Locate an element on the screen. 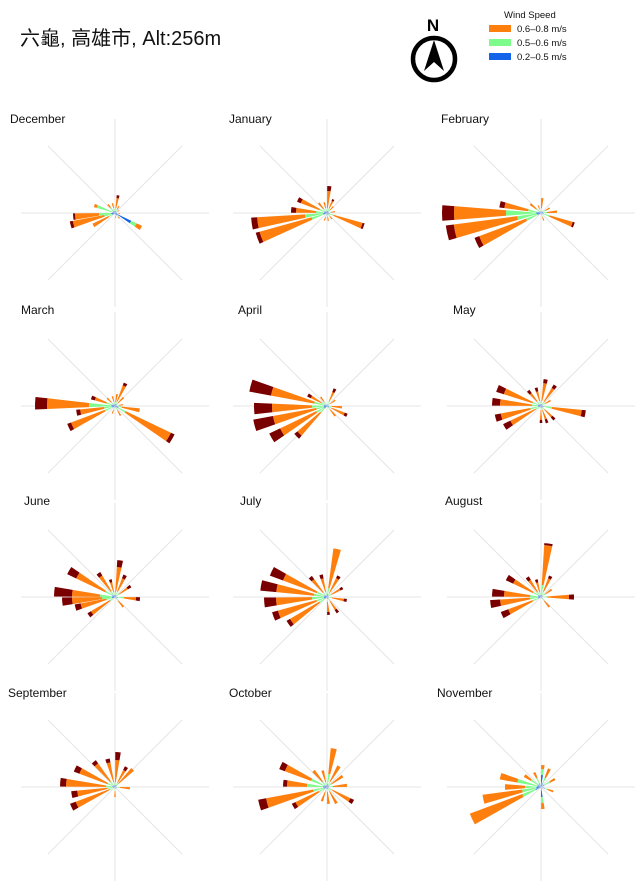  north-arrow-icon: N is located at coordinates (434, 49).